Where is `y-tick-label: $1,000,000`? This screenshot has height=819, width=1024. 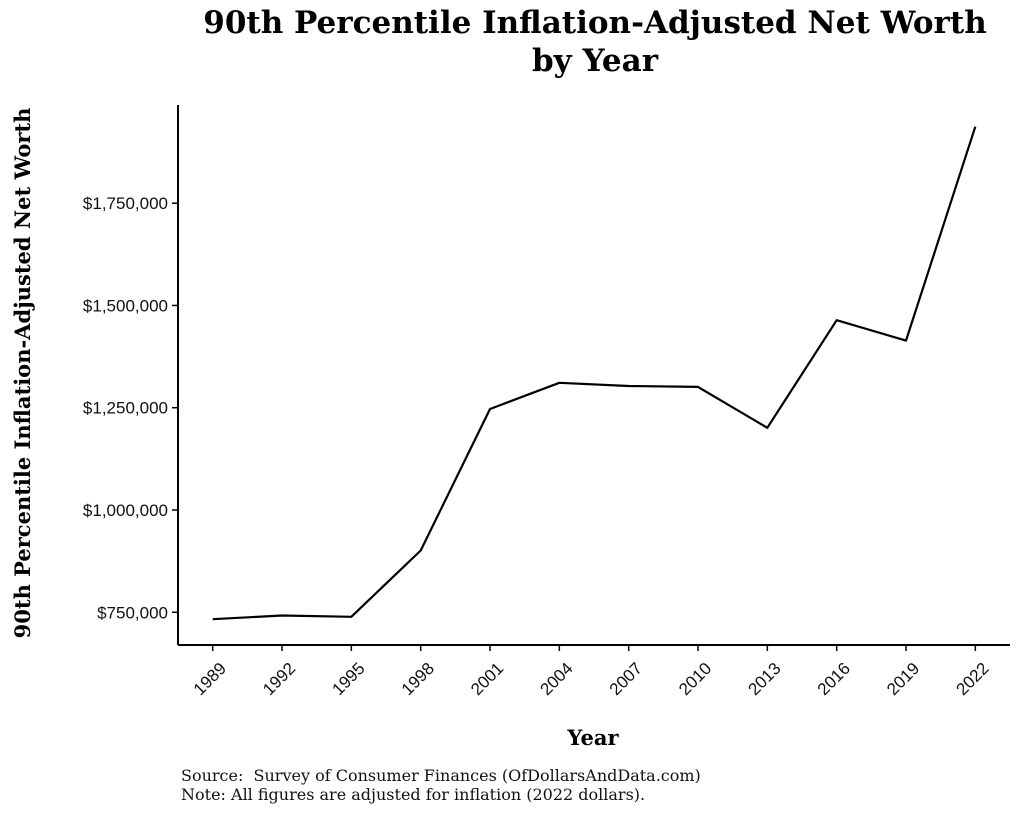
y-tick-label: $1,000,000 is located at coordinates (125, 510).